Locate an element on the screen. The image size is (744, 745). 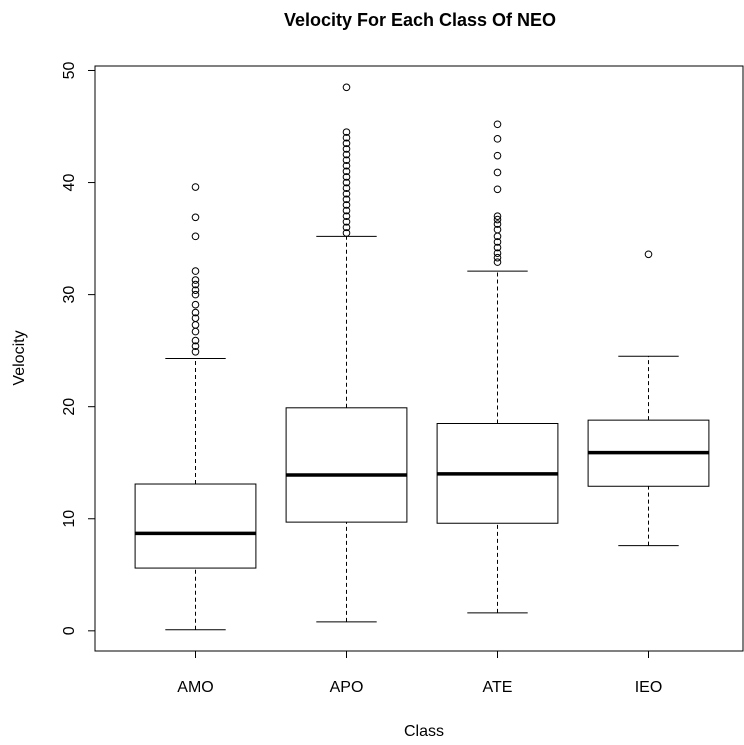
y-tick-label: 40 is located at coordinates (69, 183).